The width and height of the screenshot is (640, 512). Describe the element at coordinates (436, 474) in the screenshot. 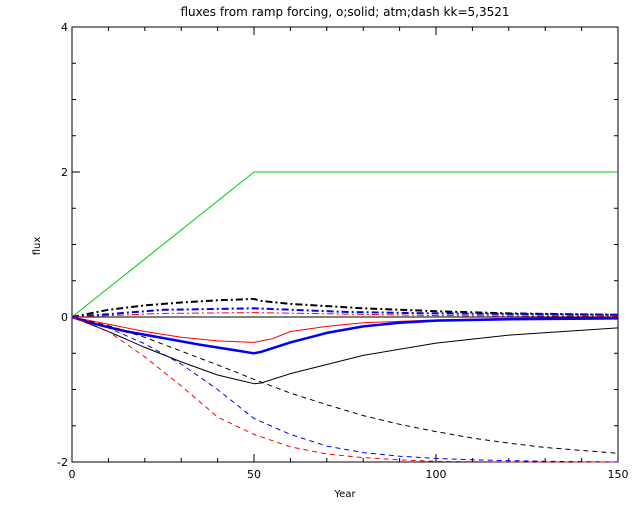

I see `x-tick-label: 100` at that location.